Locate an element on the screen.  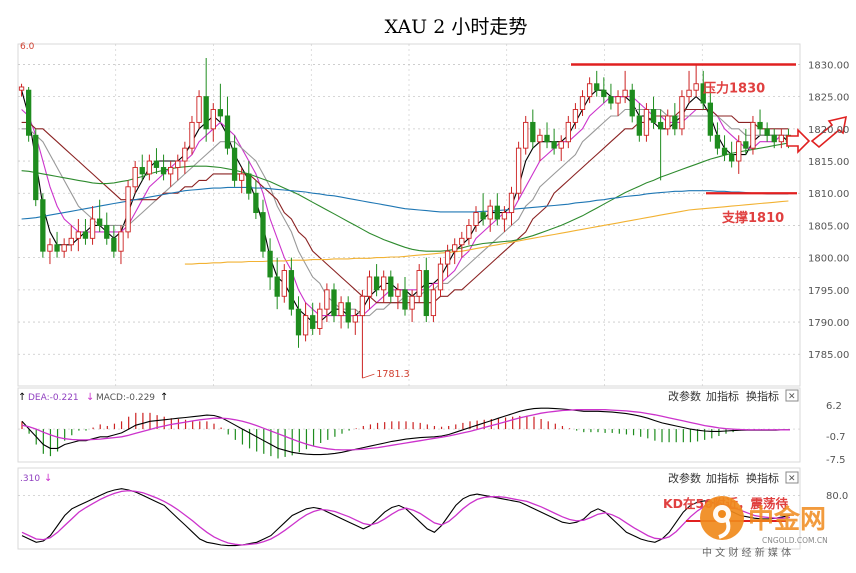
macd-close-box is located at coordinates (792, 395).